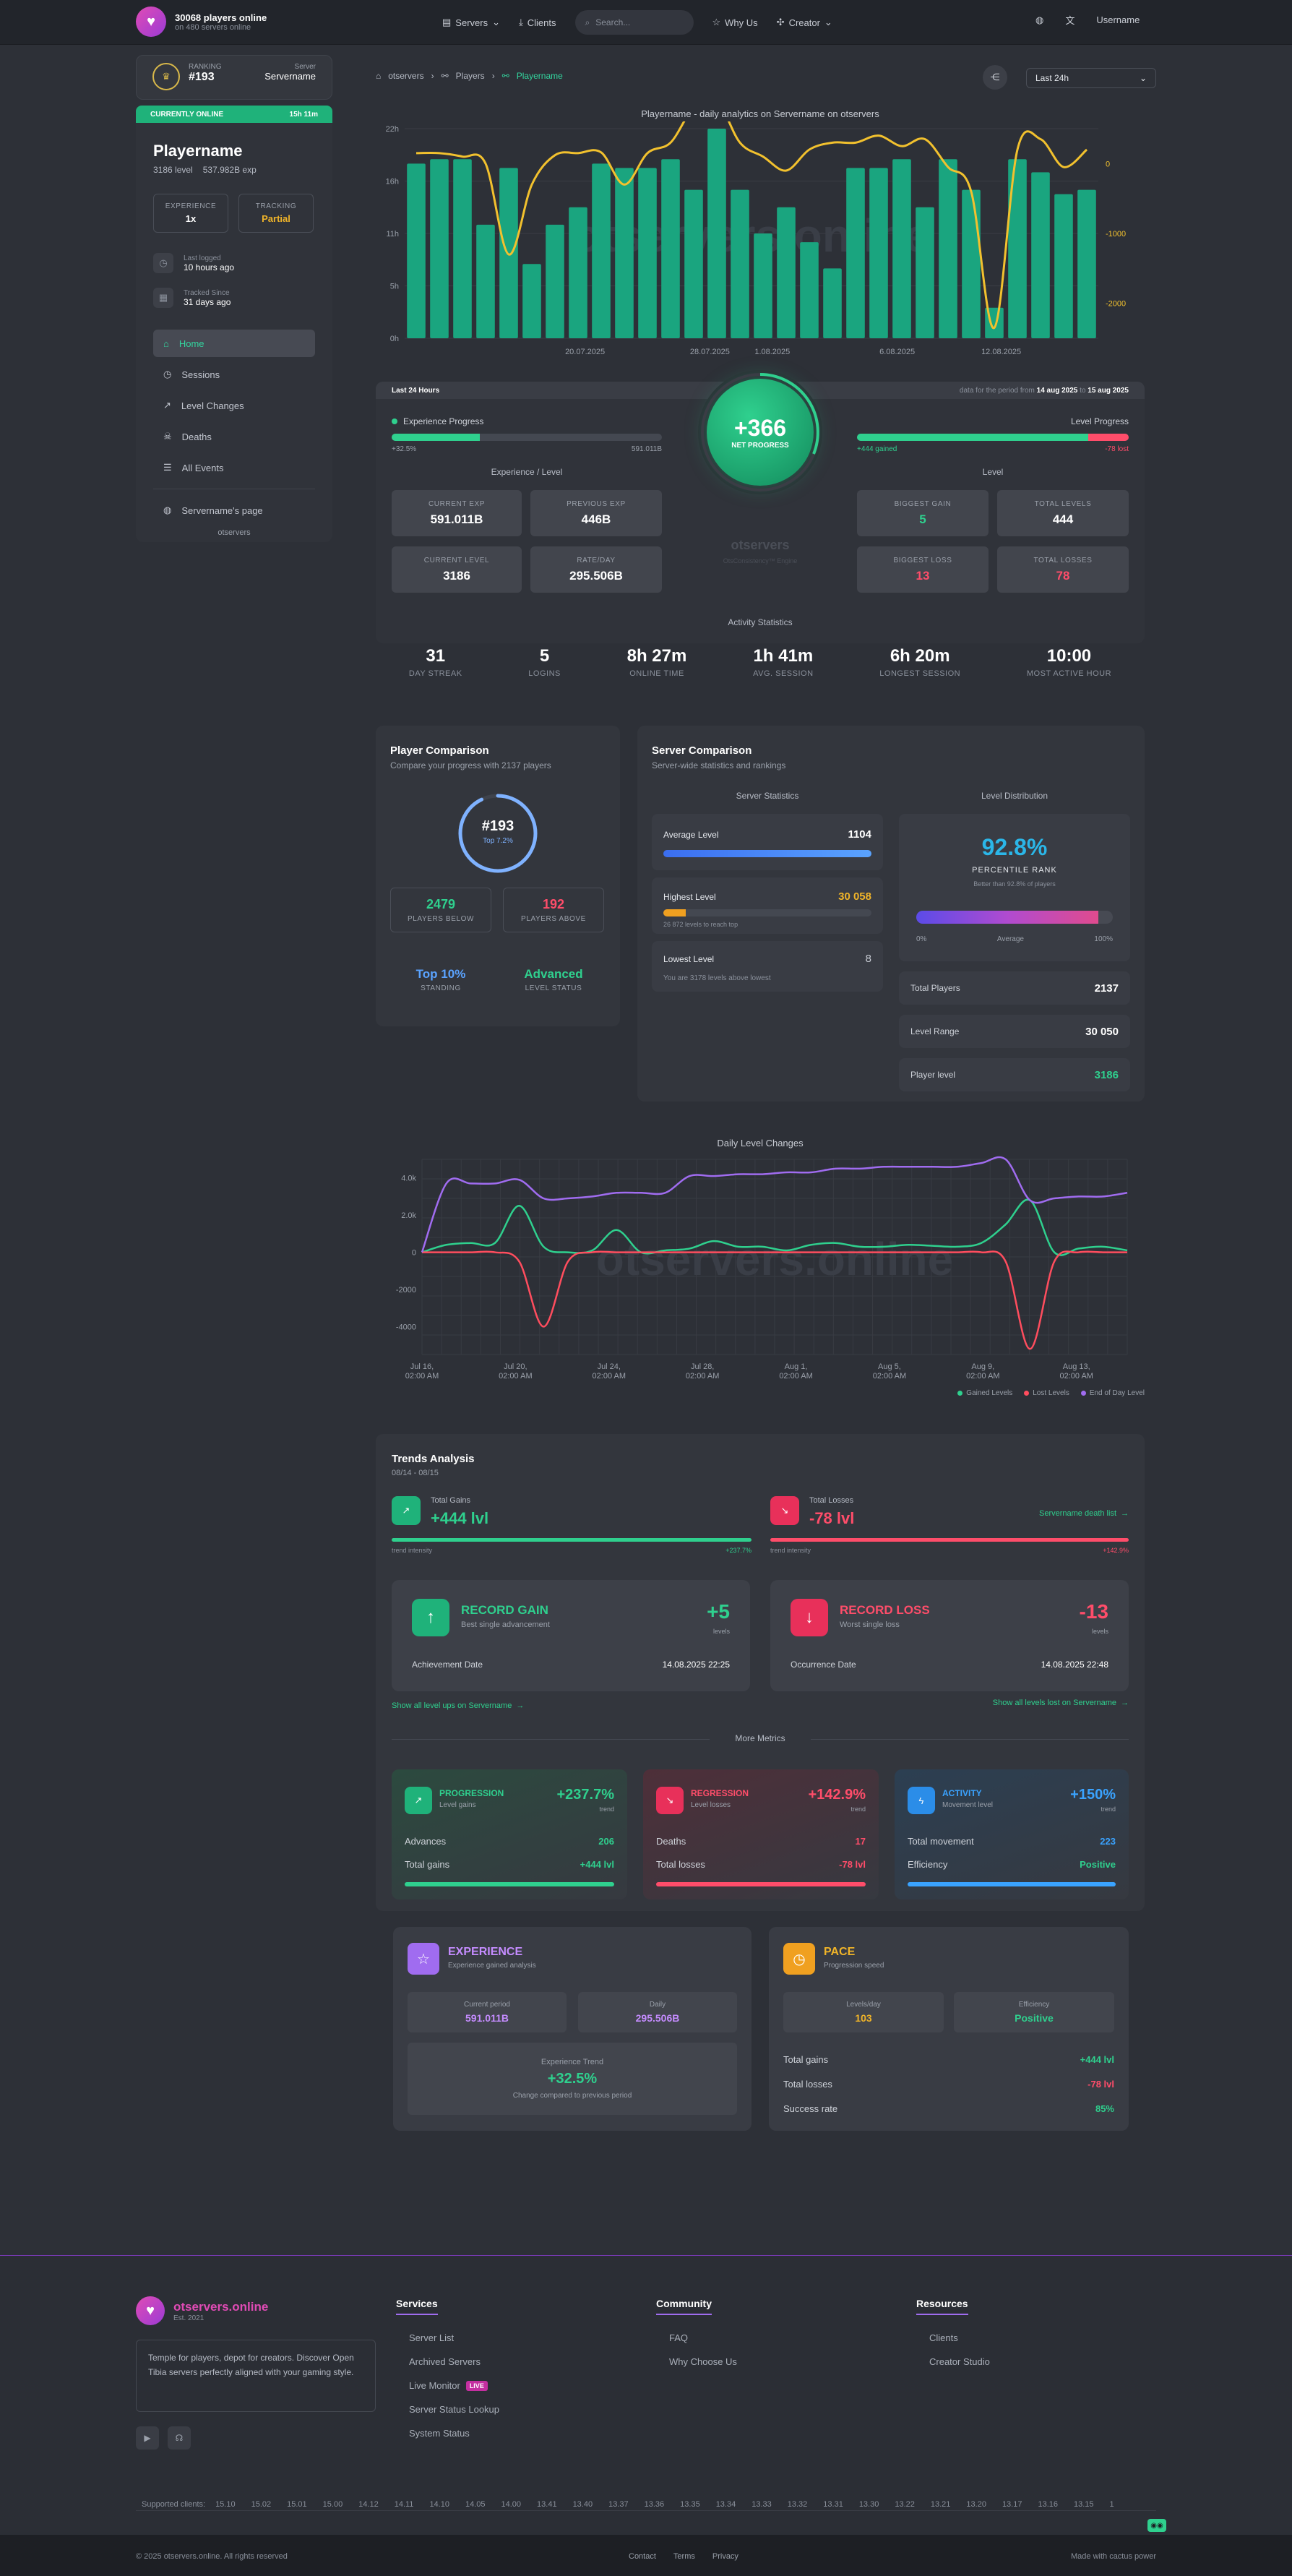 Image resolution: width=1292 pixels, height=2576 pixels. What do you see at coordinates (276, 219) in the screenshot?
I see `tracking-value: Partial` at bounding box center [276, 219].